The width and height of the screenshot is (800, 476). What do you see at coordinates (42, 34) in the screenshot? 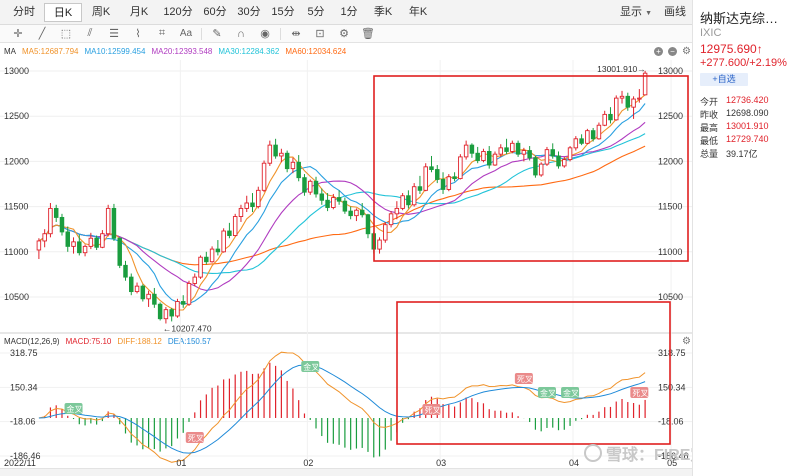
I see `line-tool-icon: ╱` at bounding box center [42, 34].